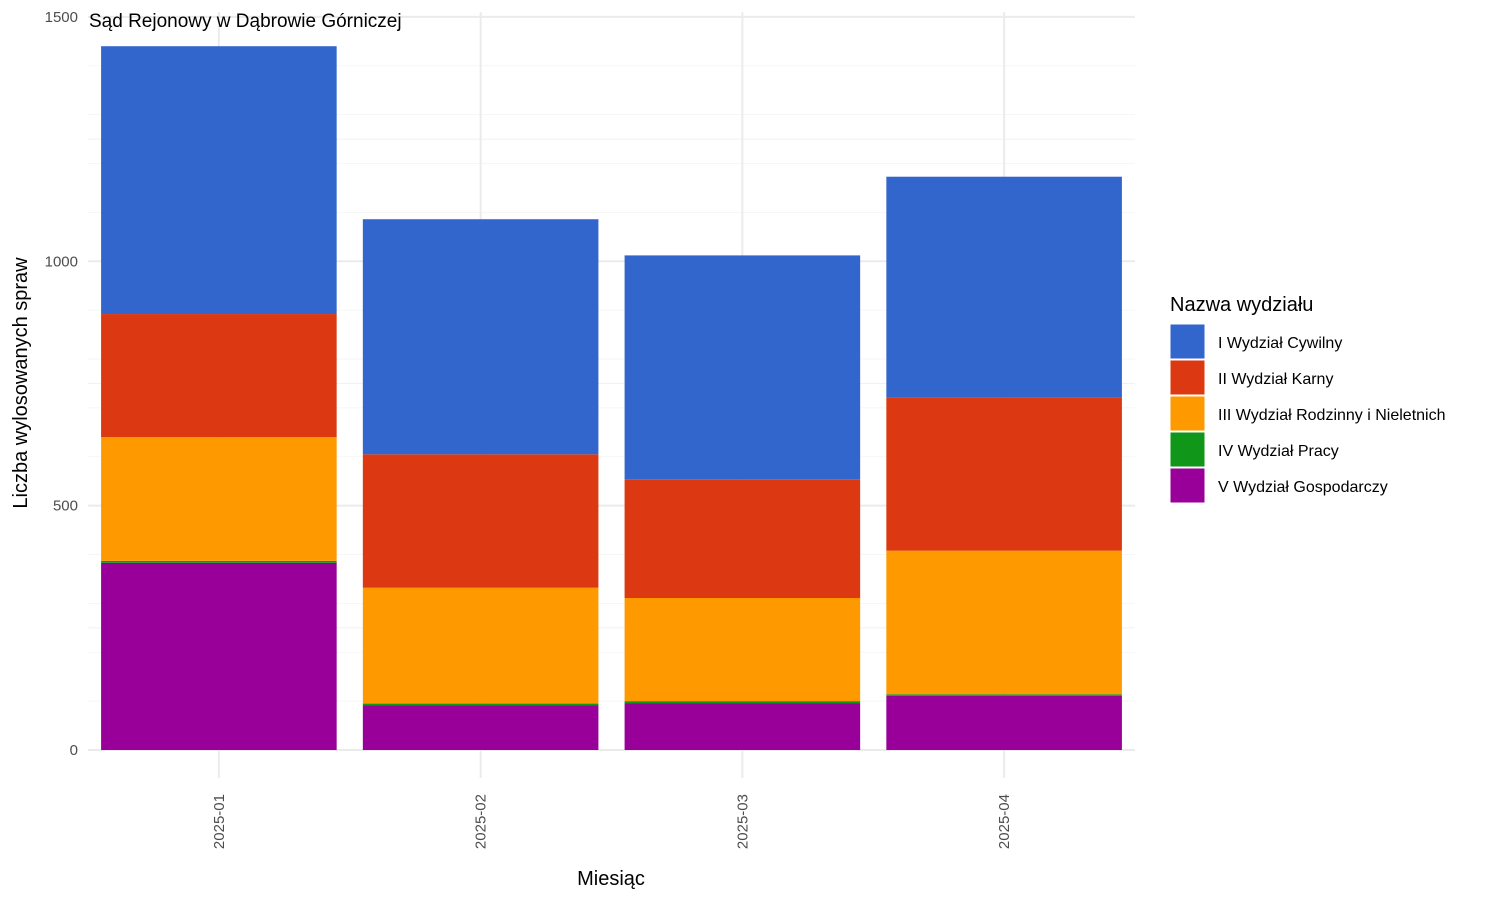  Describe the element at coordinates (65, 506) in the screenshot. I see `y-tick-label: 500` at that location.